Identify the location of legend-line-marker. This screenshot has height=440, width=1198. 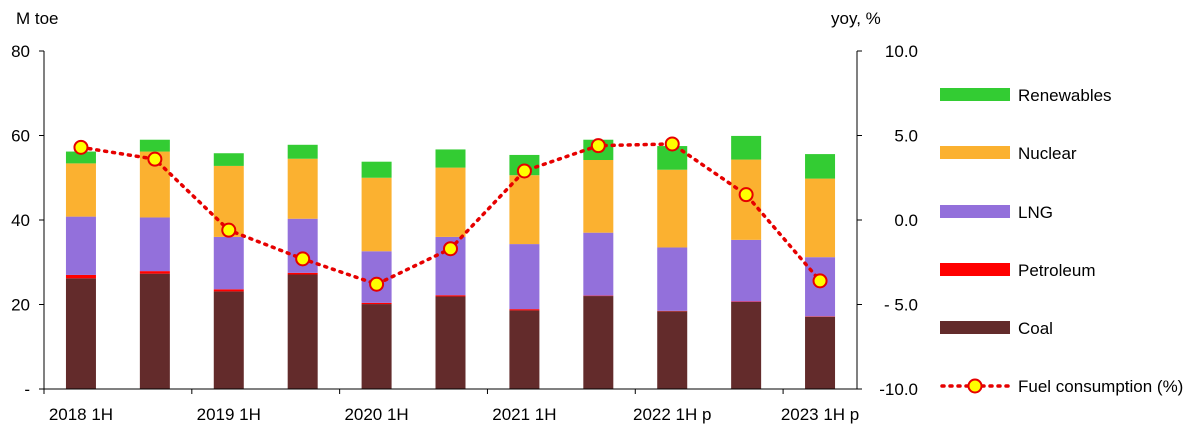
(975, 386).